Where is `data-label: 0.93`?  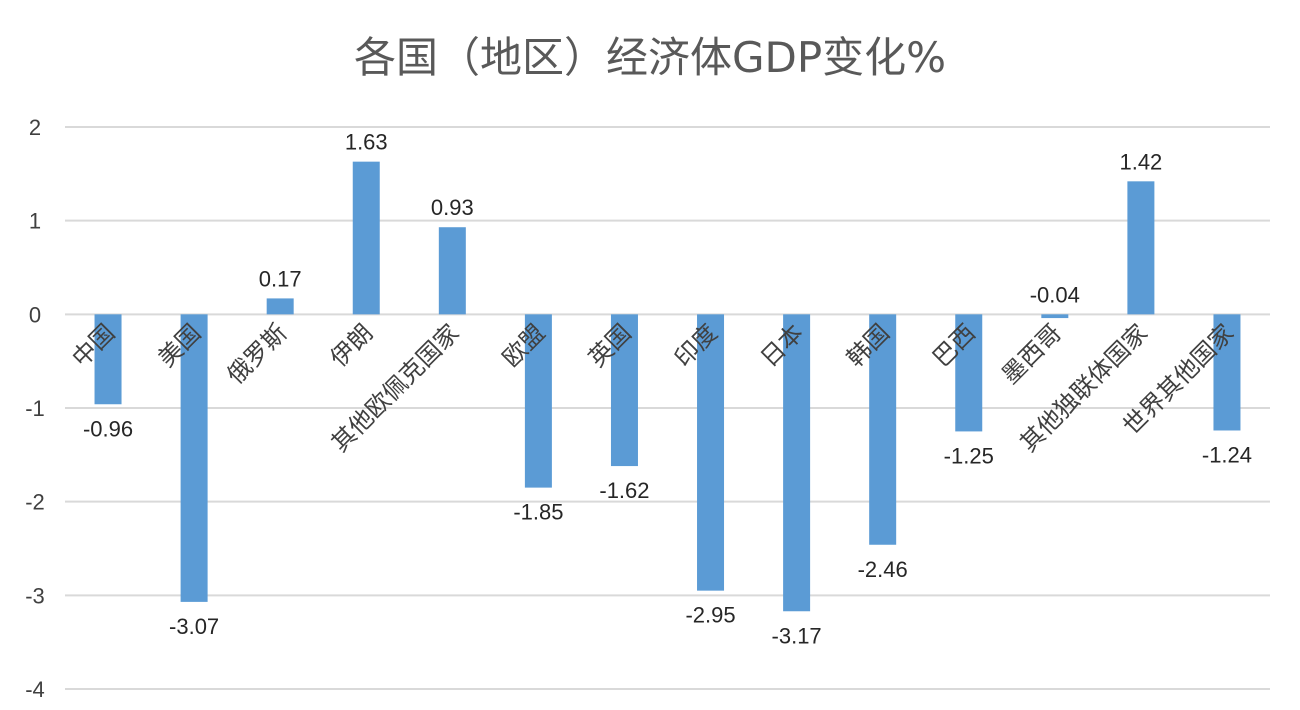 data-label: 0.93 is located at coordinates (452, 207).